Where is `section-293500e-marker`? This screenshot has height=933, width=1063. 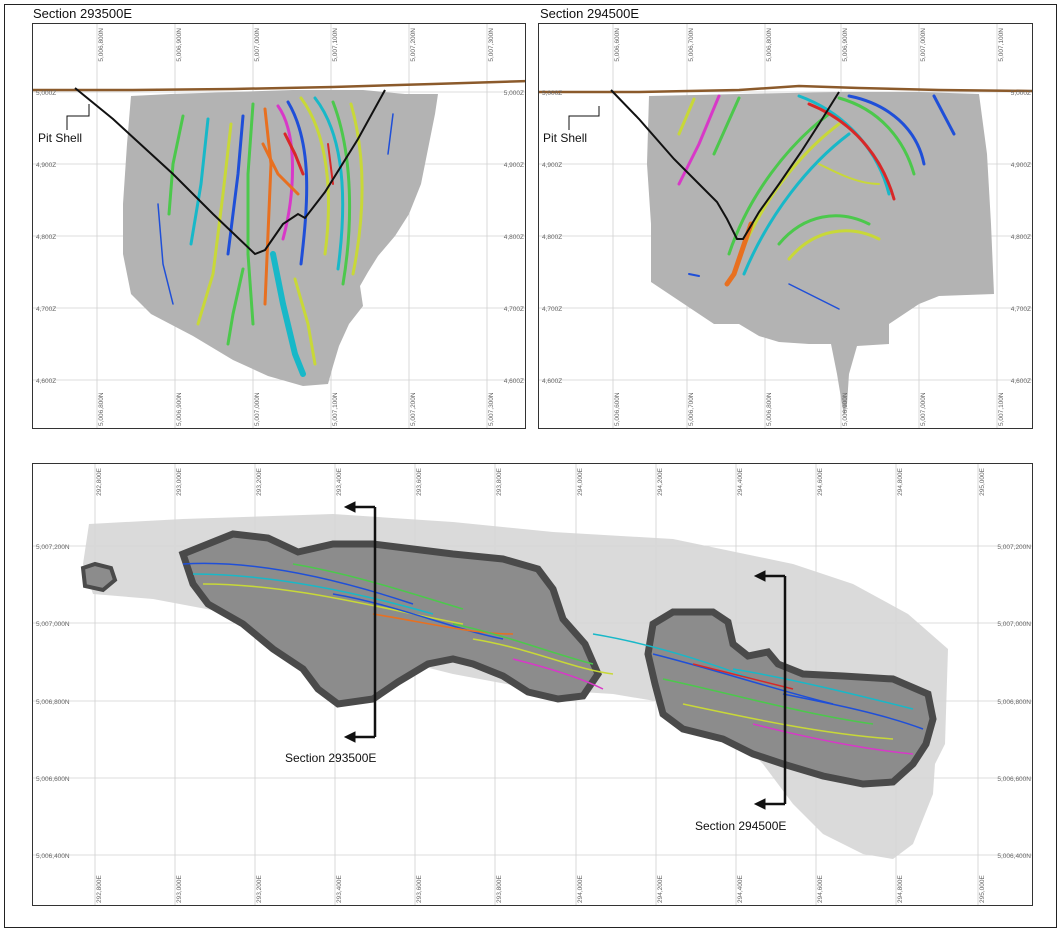 section-293500e-marker is located at coordinates (360, 622).